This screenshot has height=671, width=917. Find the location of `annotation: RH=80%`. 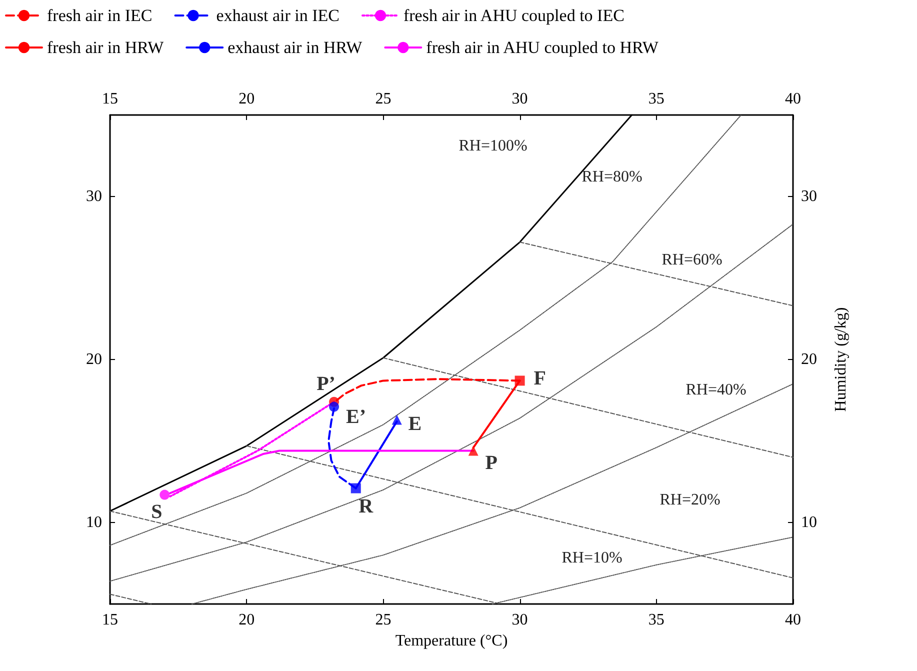

annotation: RH=80% is located at coordinates (612, 177).